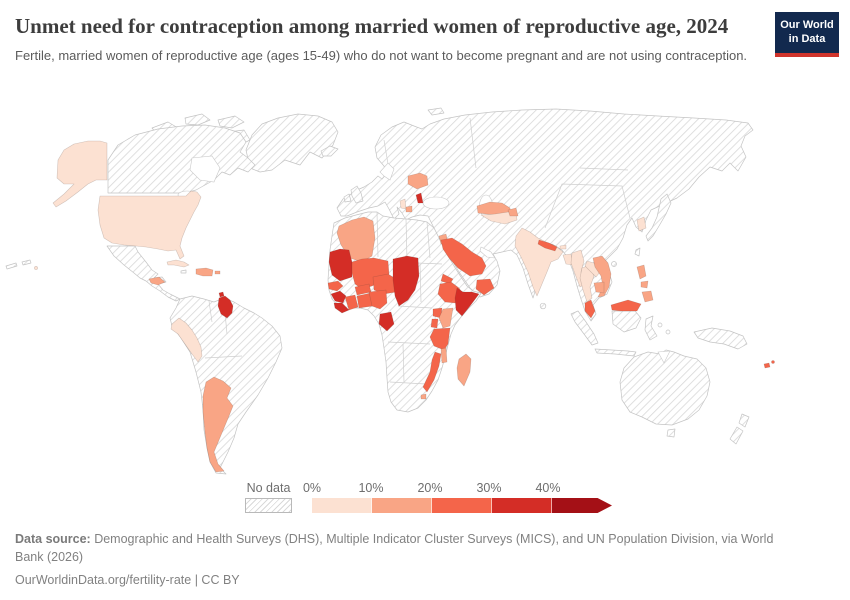 This screenshot has height=600, width=850. I want to click on baltic-sea, so click(387, 171).